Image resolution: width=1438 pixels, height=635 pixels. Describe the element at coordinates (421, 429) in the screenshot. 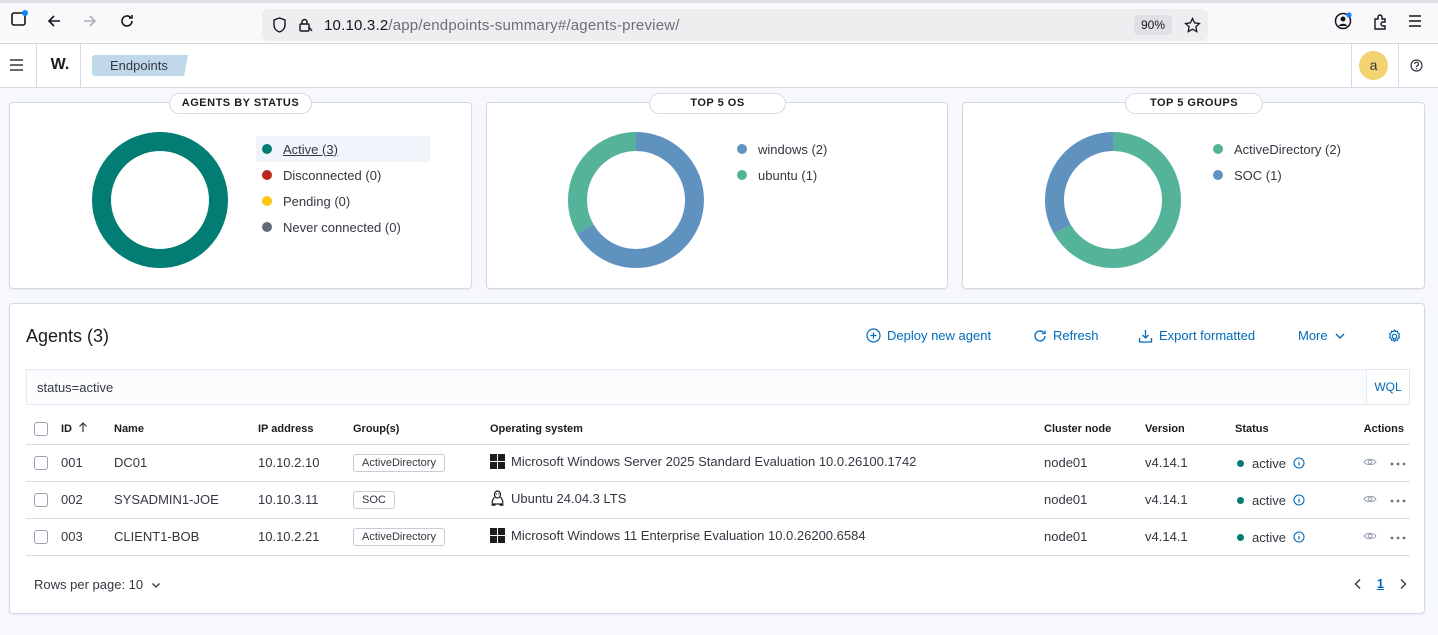

I see `column-groups: Group(s)` at that location.